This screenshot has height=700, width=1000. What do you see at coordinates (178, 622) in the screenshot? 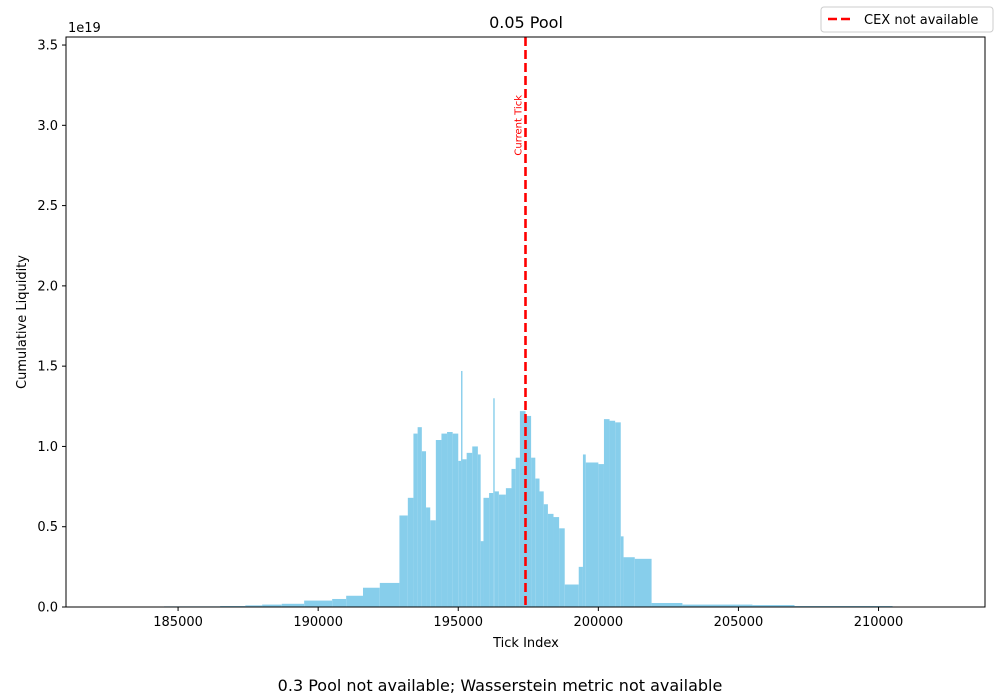
I see `x-tick-label: 185000` at bounding box center [178, 622].